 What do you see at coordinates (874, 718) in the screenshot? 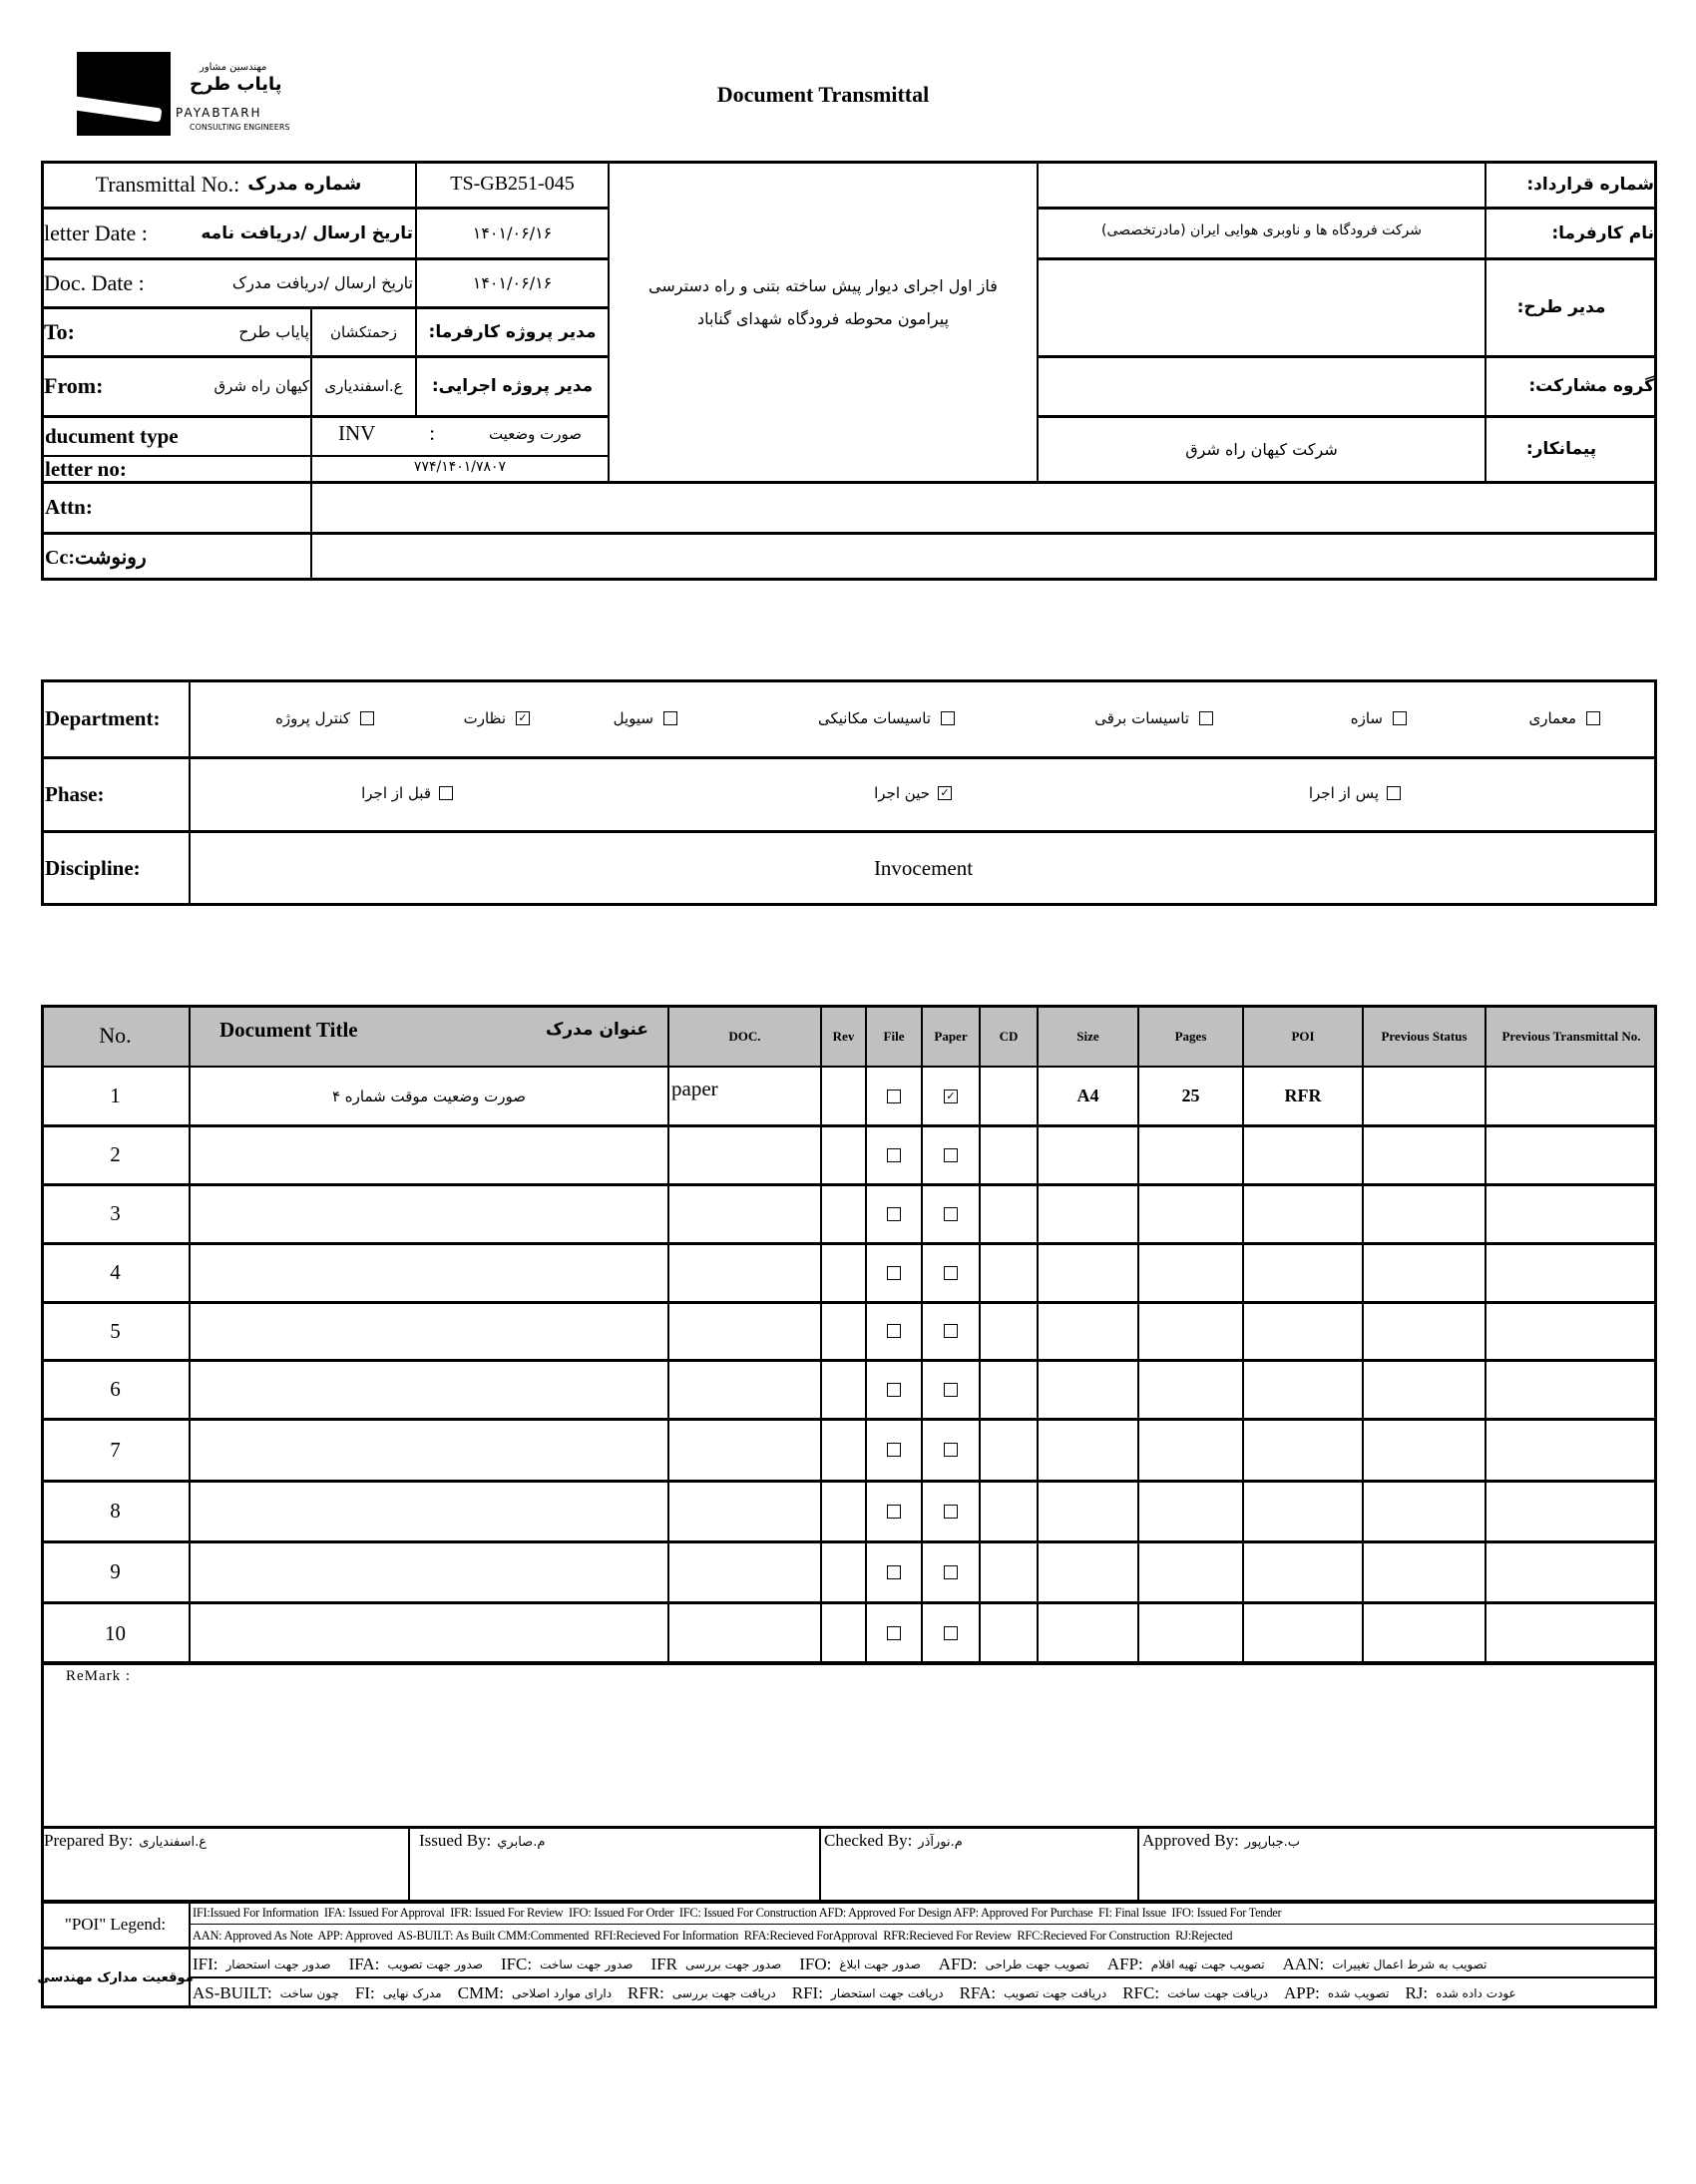
I see `department-option-label: تاسیسات مکانیکی` at bounding box center [874, 718].